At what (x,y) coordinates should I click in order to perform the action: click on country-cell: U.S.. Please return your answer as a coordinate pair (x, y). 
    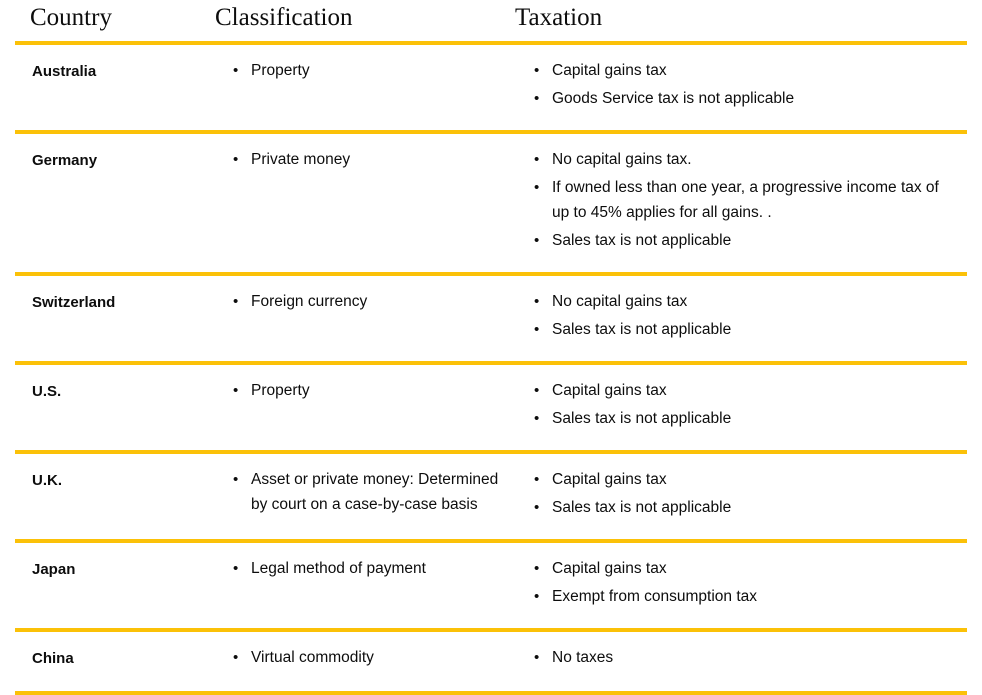
    Looking at the image, I should click on (115, 408).